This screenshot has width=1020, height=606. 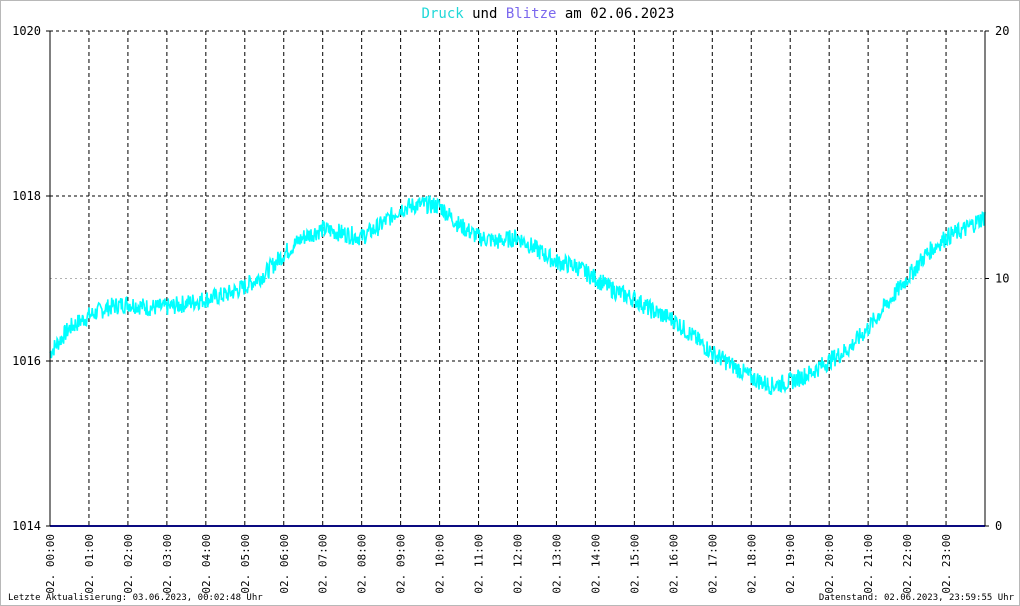 What do you see at coordinates (998, 526) in the screenshot?
I see `y-right-tick-label: 0` at bounding box center [998, 526].